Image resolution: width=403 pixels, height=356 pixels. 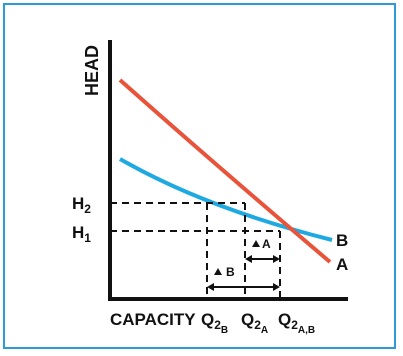 I want to click on q2ab-label: Q2A,B, so click(x=296, y=323).